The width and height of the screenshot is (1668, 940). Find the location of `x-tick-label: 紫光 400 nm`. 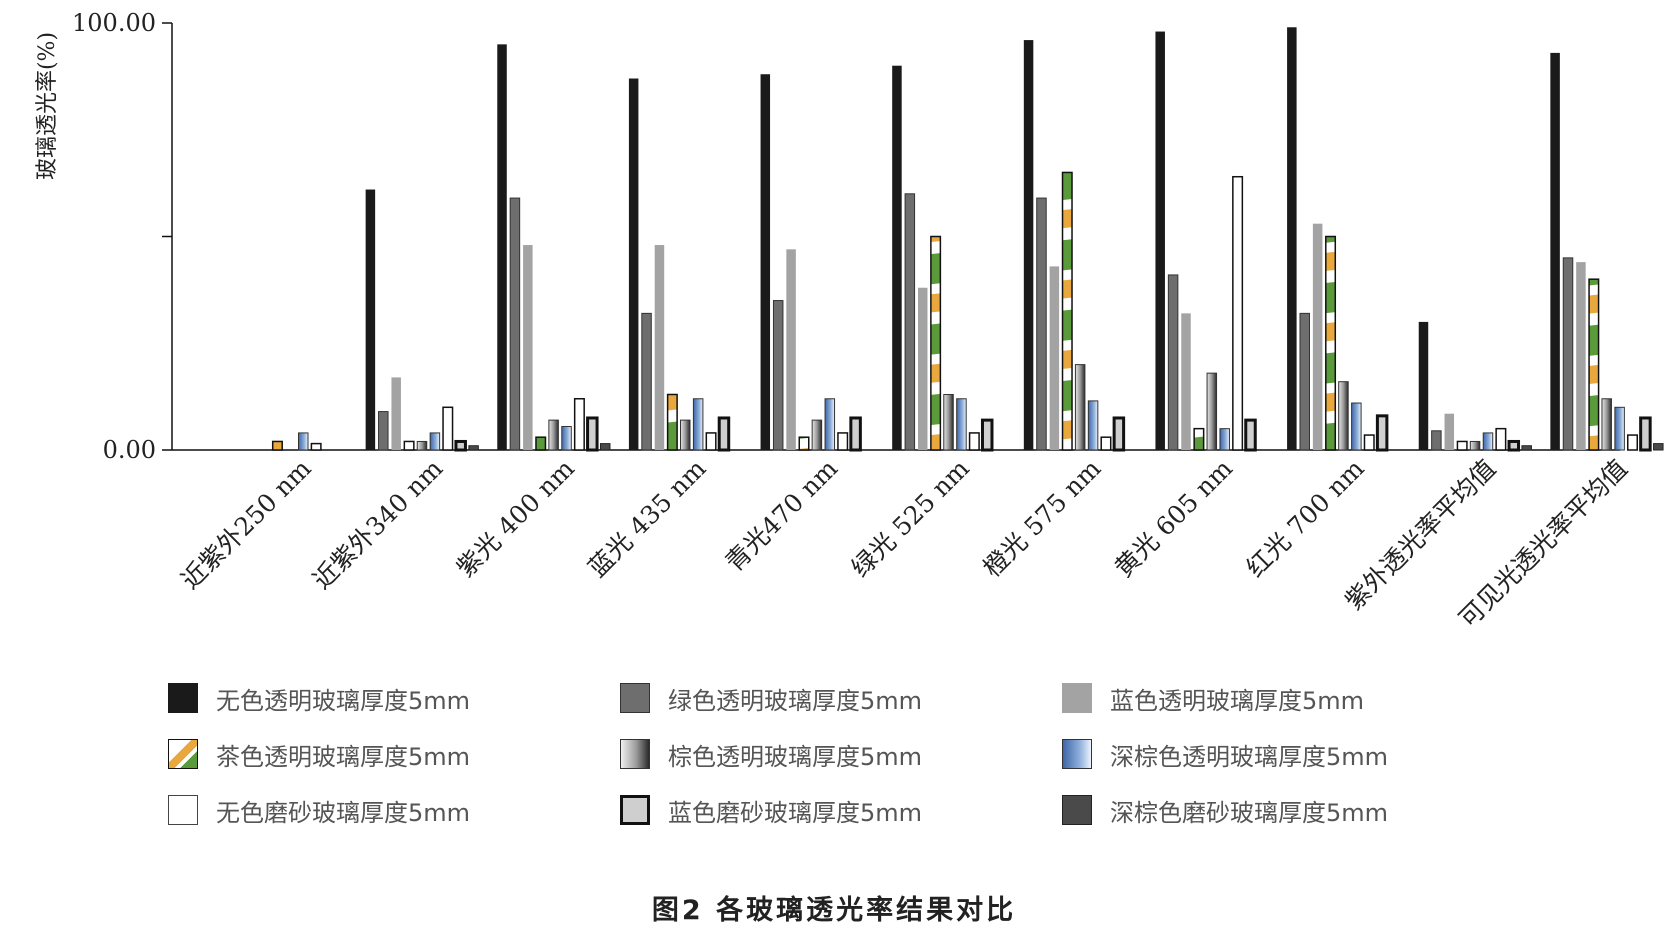

x-tick-label: 紫光 400 nm is located at coordinates (515, 518).